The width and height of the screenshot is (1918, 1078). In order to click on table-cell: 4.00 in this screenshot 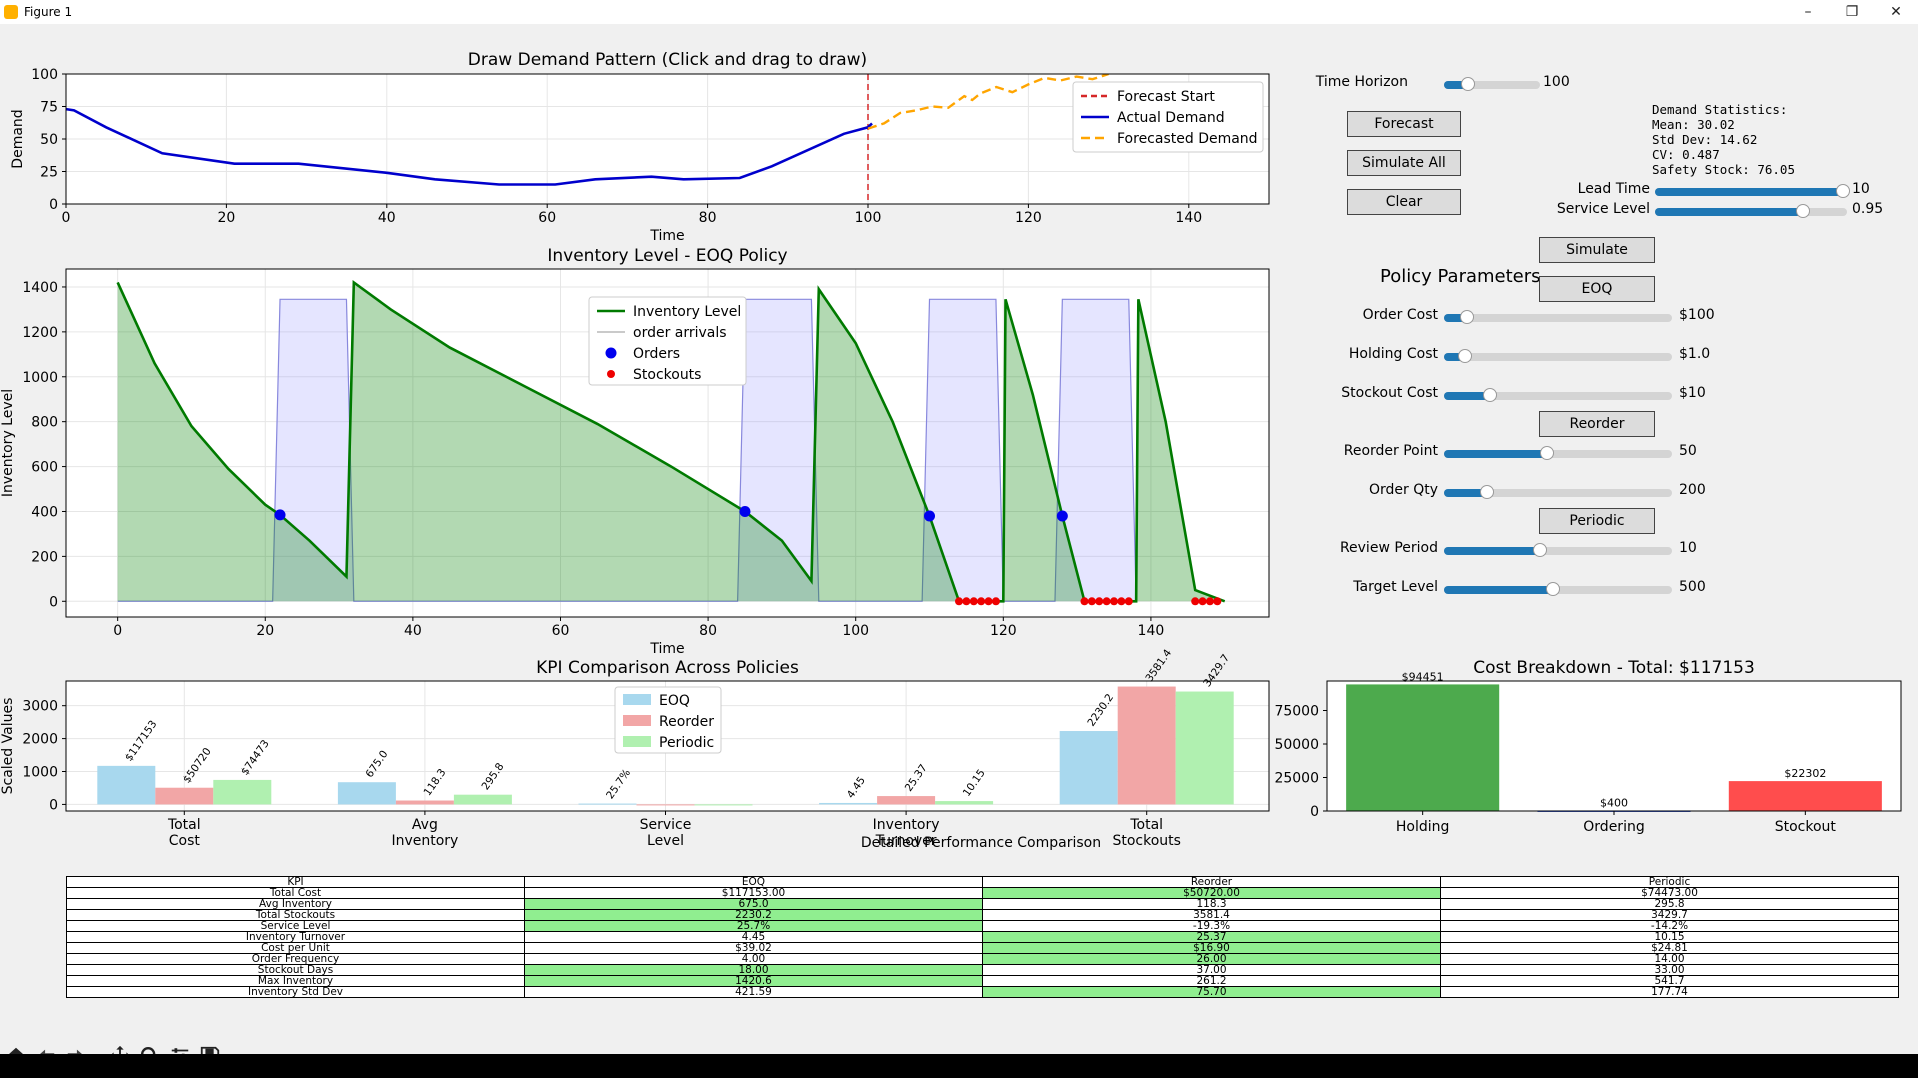, I will do `click(753, 959)`.